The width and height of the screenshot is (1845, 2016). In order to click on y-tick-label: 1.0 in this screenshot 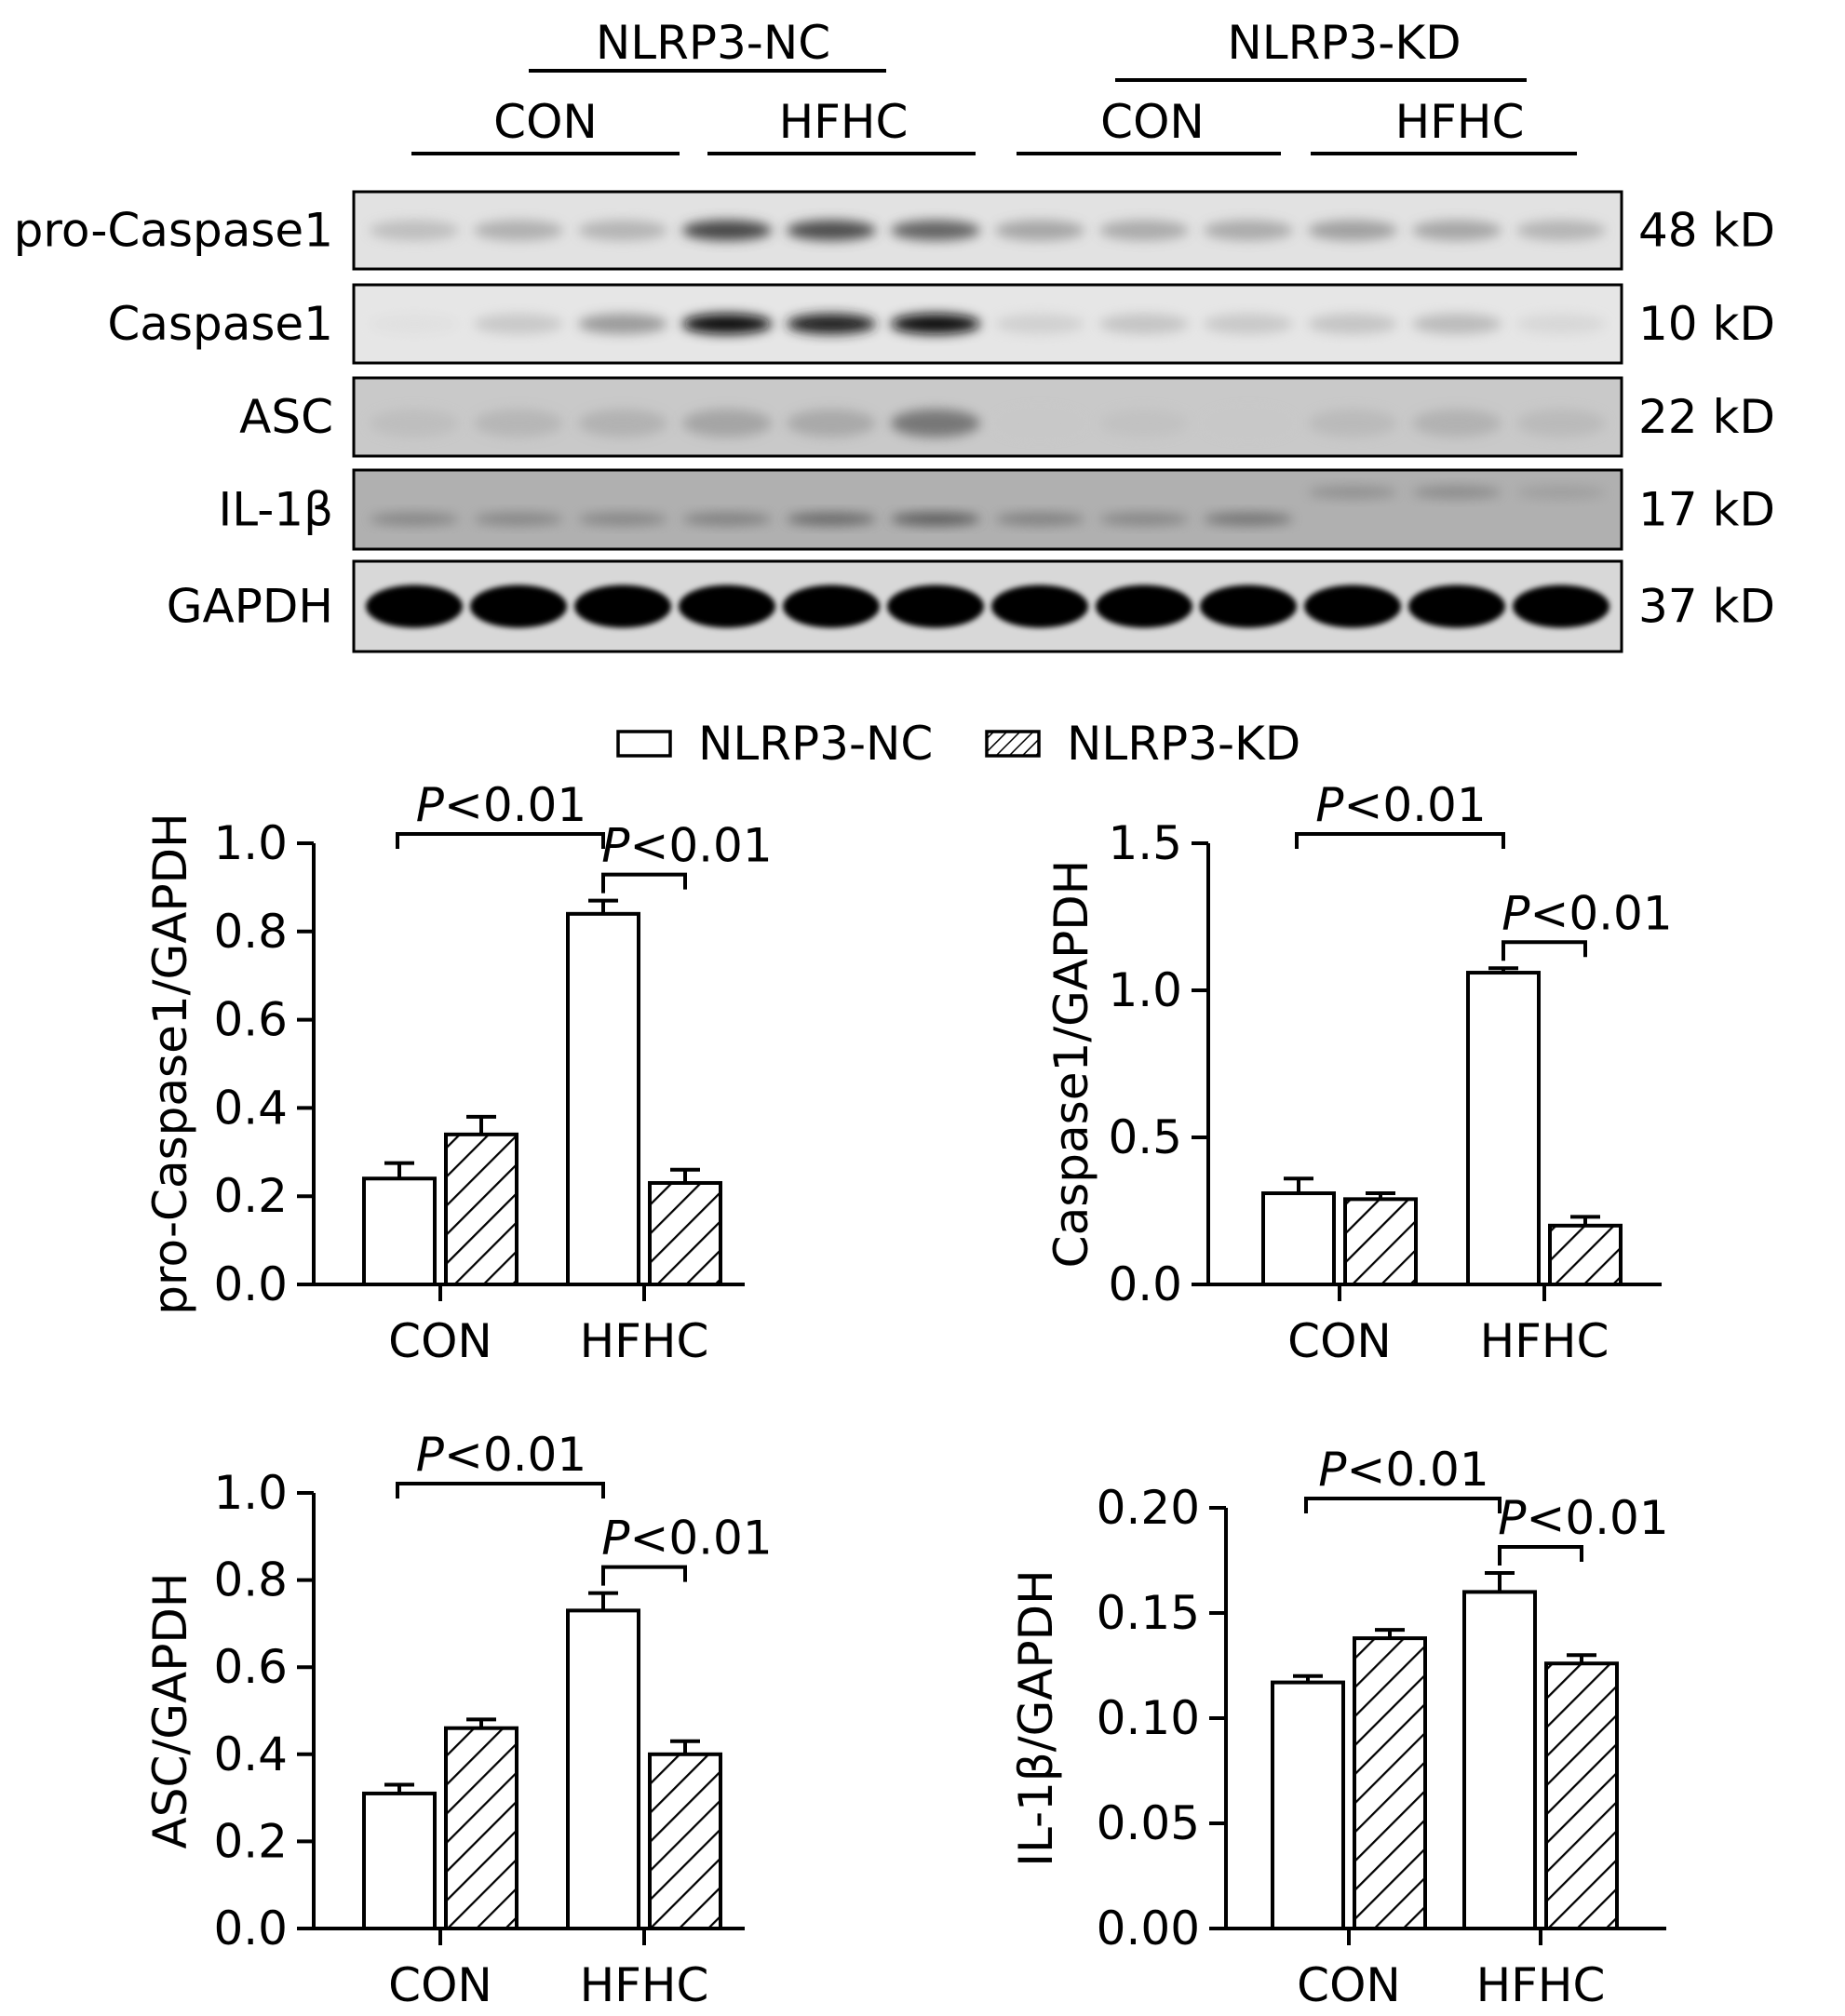, I will do `click(250, 1493)`.